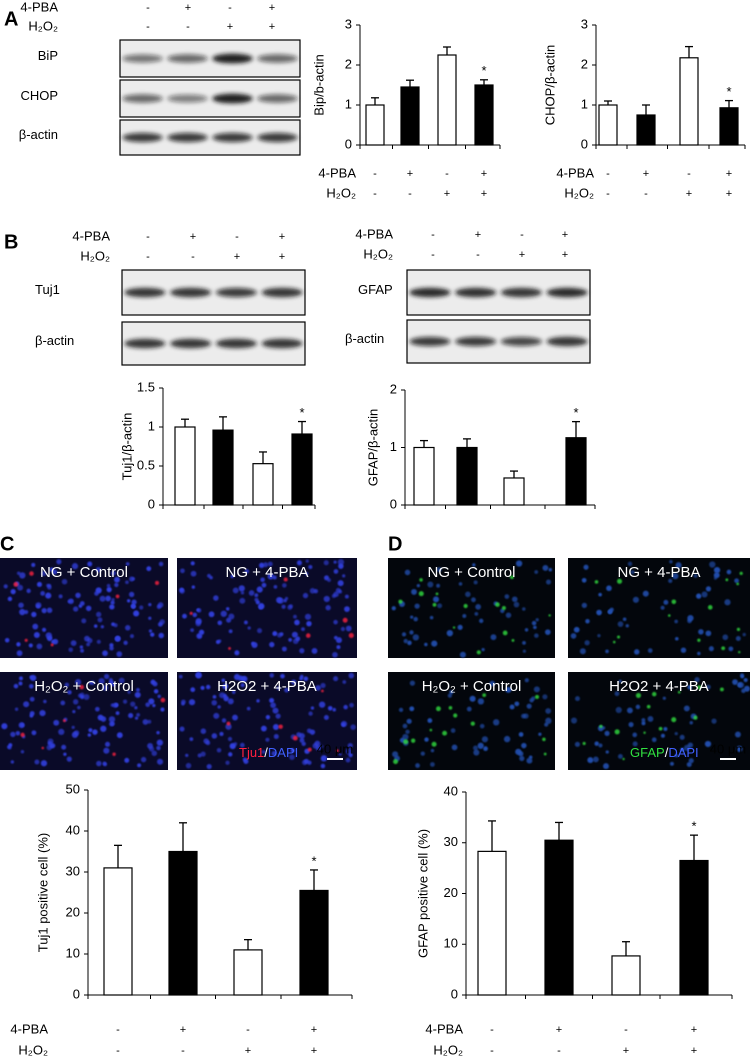 The height and width of the screenshot is (1064, 750). Describe the element at coordinates (54, 340) in the screenshot. I see `band-label: β-actin` at that location.